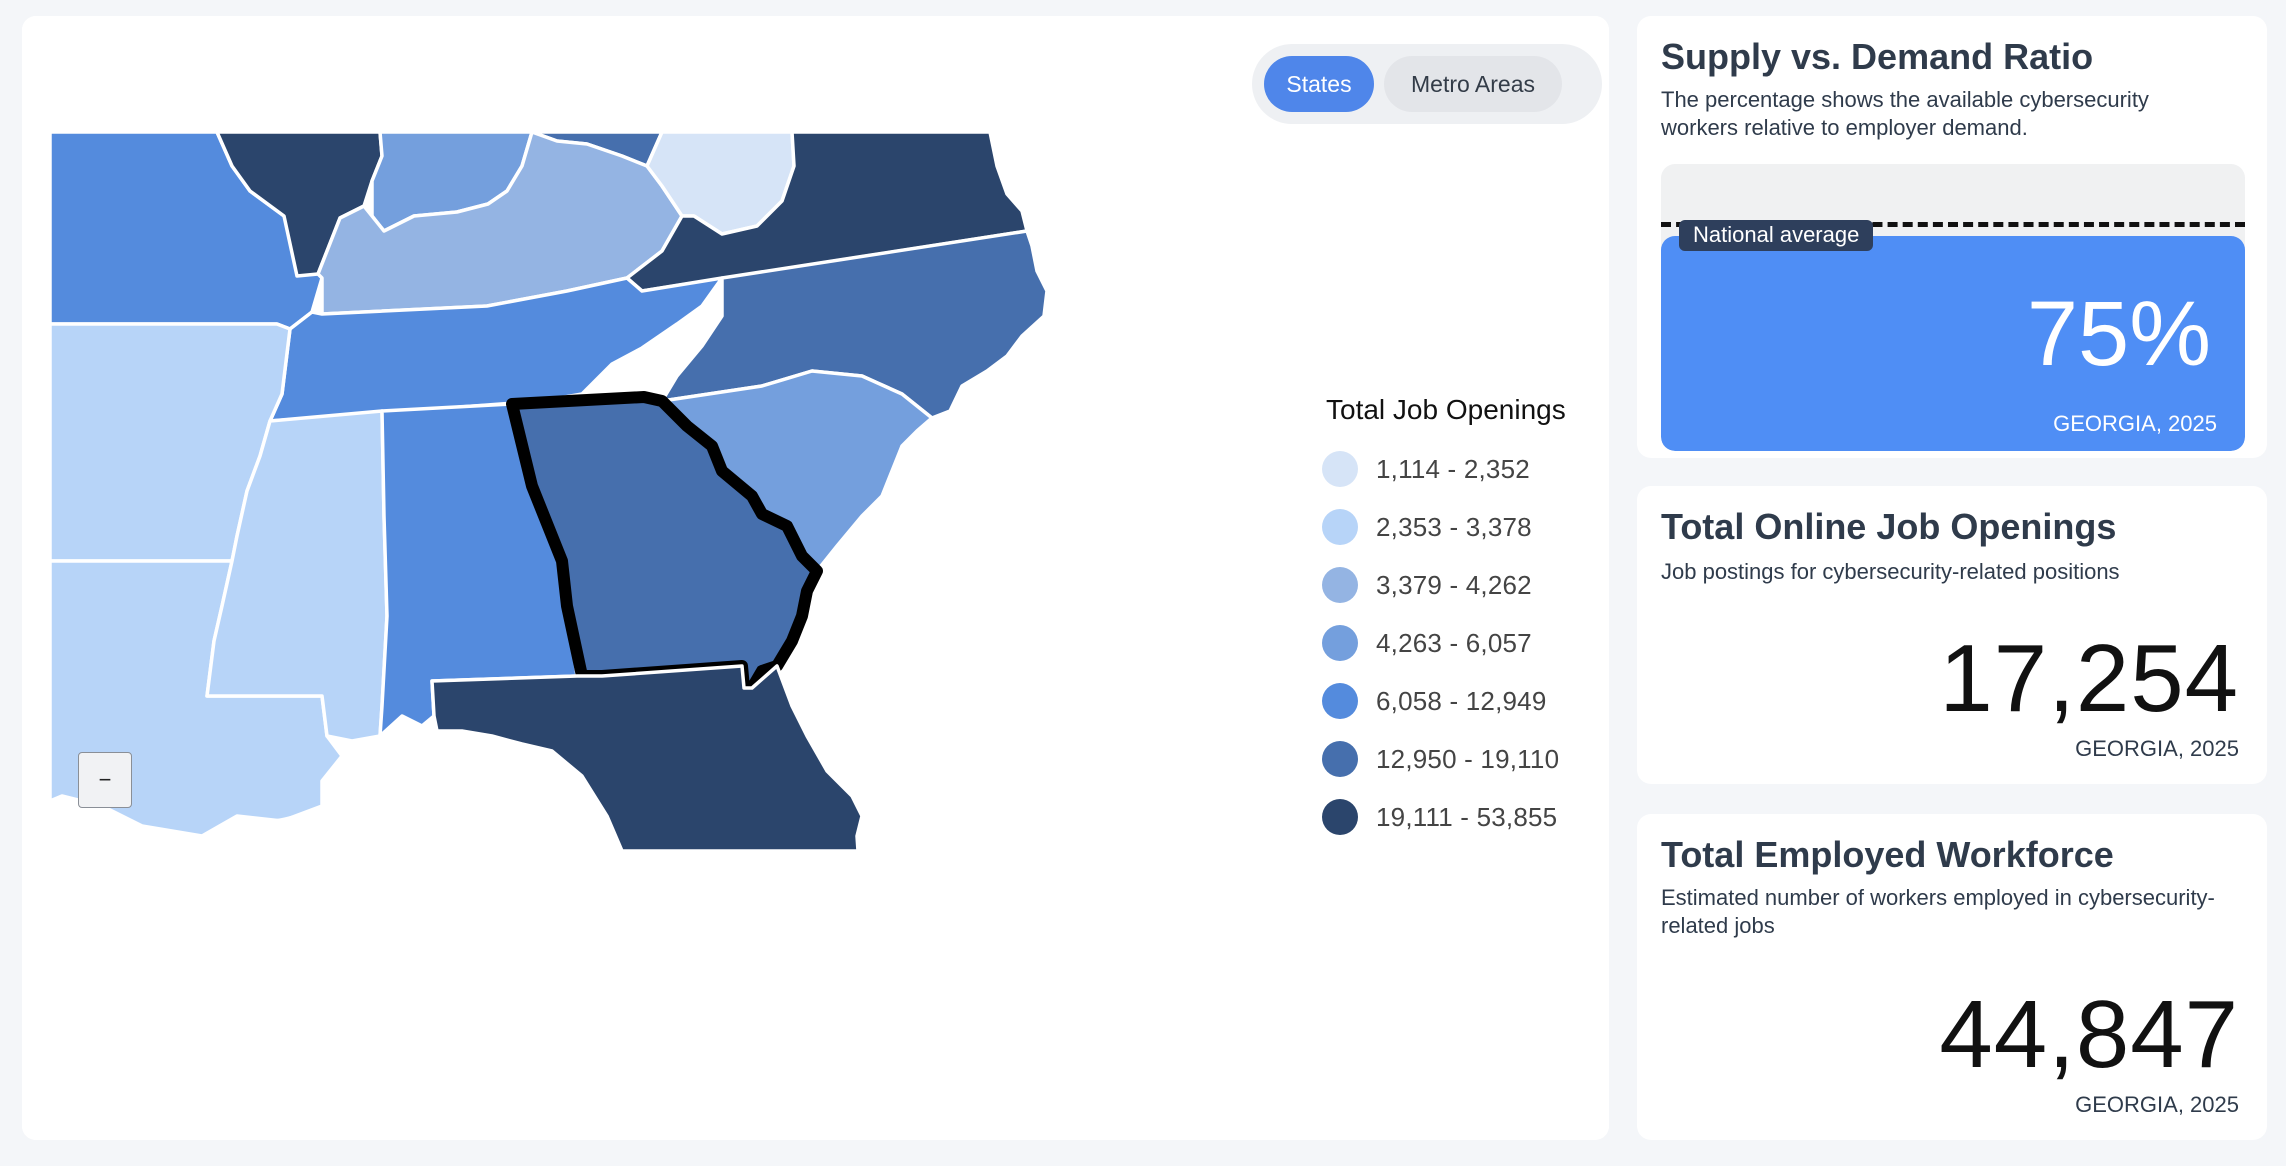  I want to click on legend-item: 6,058 - 12,949, so click(1462, 701).